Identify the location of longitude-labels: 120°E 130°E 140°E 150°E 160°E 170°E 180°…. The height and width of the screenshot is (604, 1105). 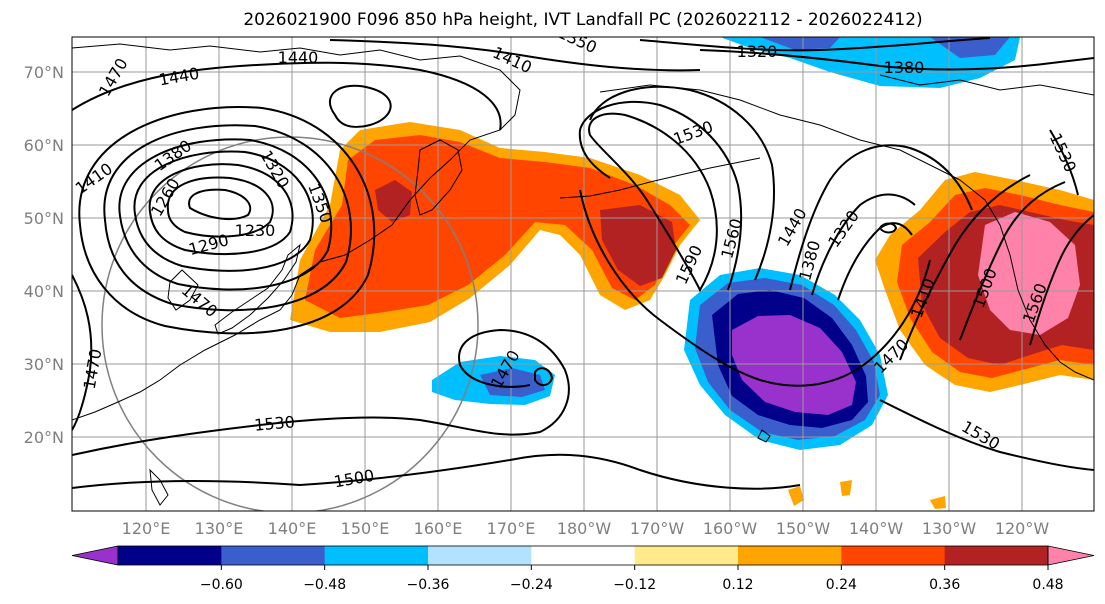
(586, 528).